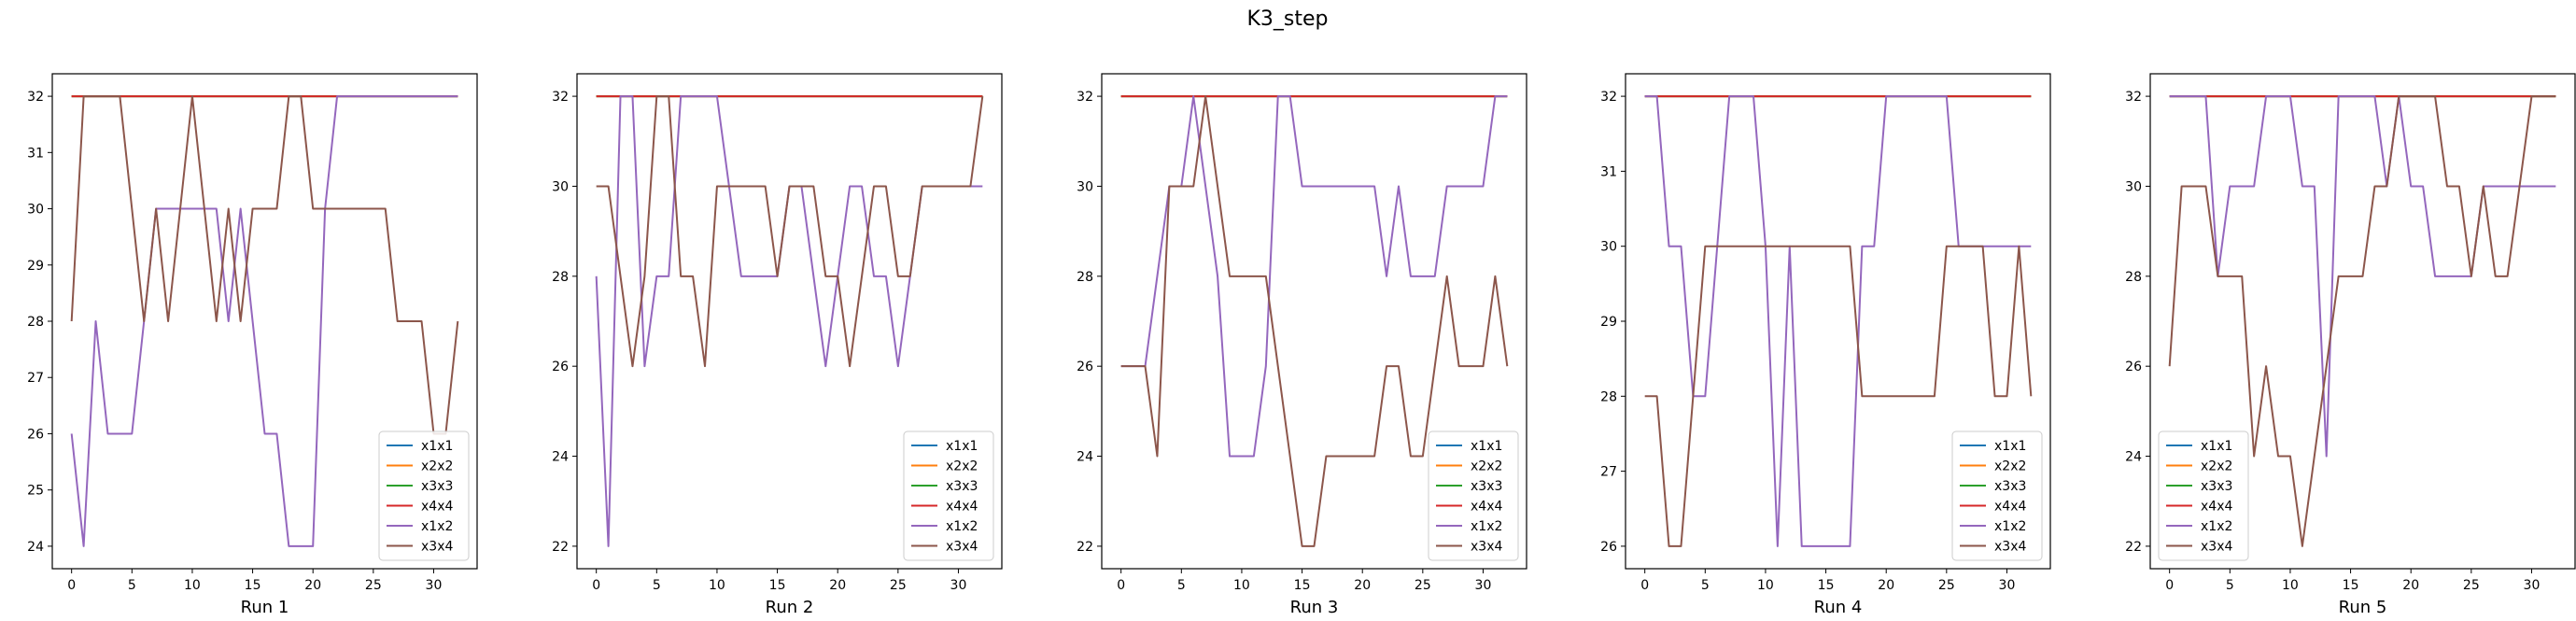 The height and width of the screenshot is (621, 2576). I want to click on y-tick-label: 25, so click(35, 492).